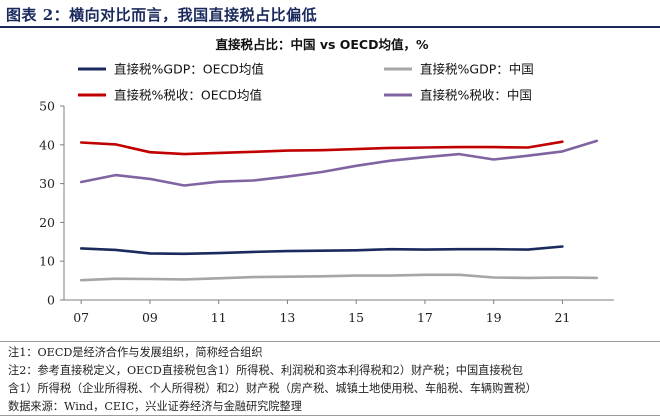 The image size is (660, 418). I want to click on chart-title: 直接税占比：中国 vs OECD均值，%, so click(322, 44).